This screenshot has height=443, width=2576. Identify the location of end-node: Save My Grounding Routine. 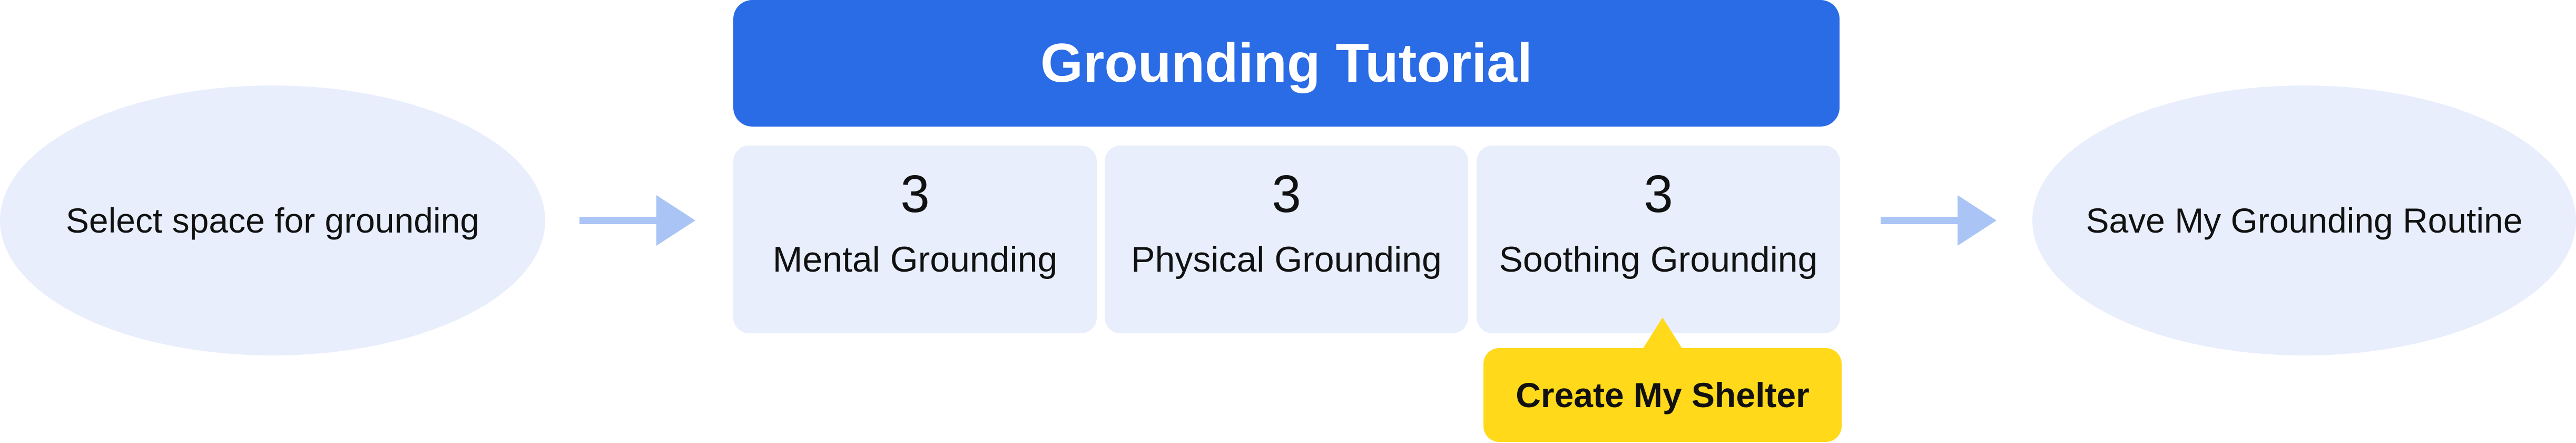
(2304, 220).